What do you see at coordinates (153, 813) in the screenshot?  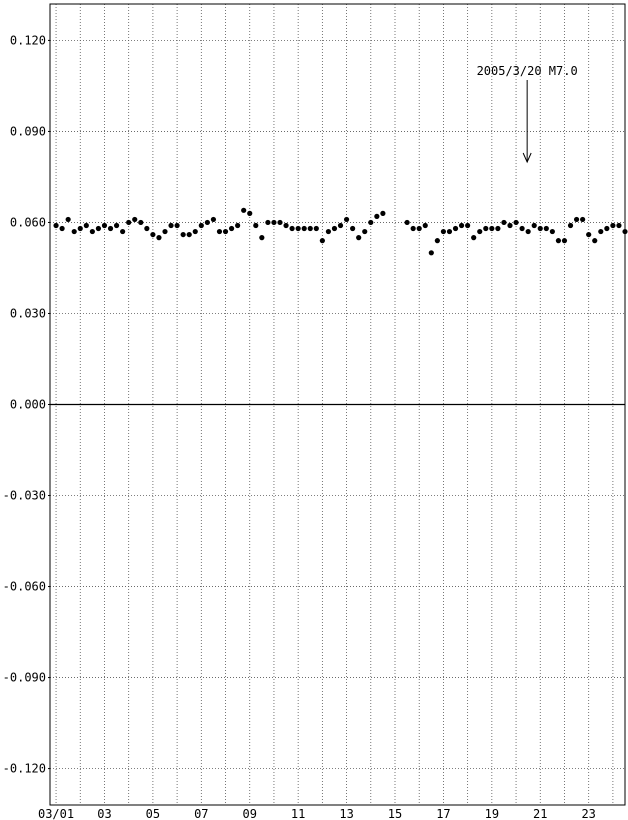 I see `x-tick-label: 05` at bounding box center [153, 813].